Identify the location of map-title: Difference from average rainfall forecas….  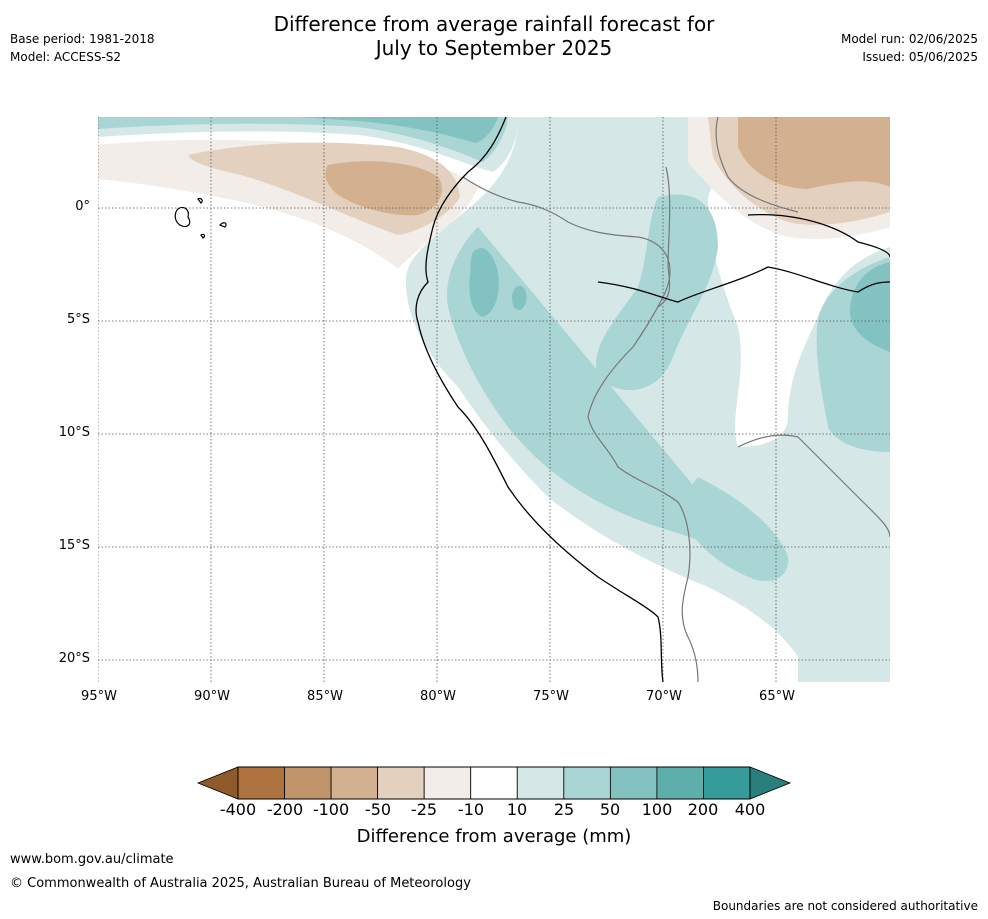
(494, 36).